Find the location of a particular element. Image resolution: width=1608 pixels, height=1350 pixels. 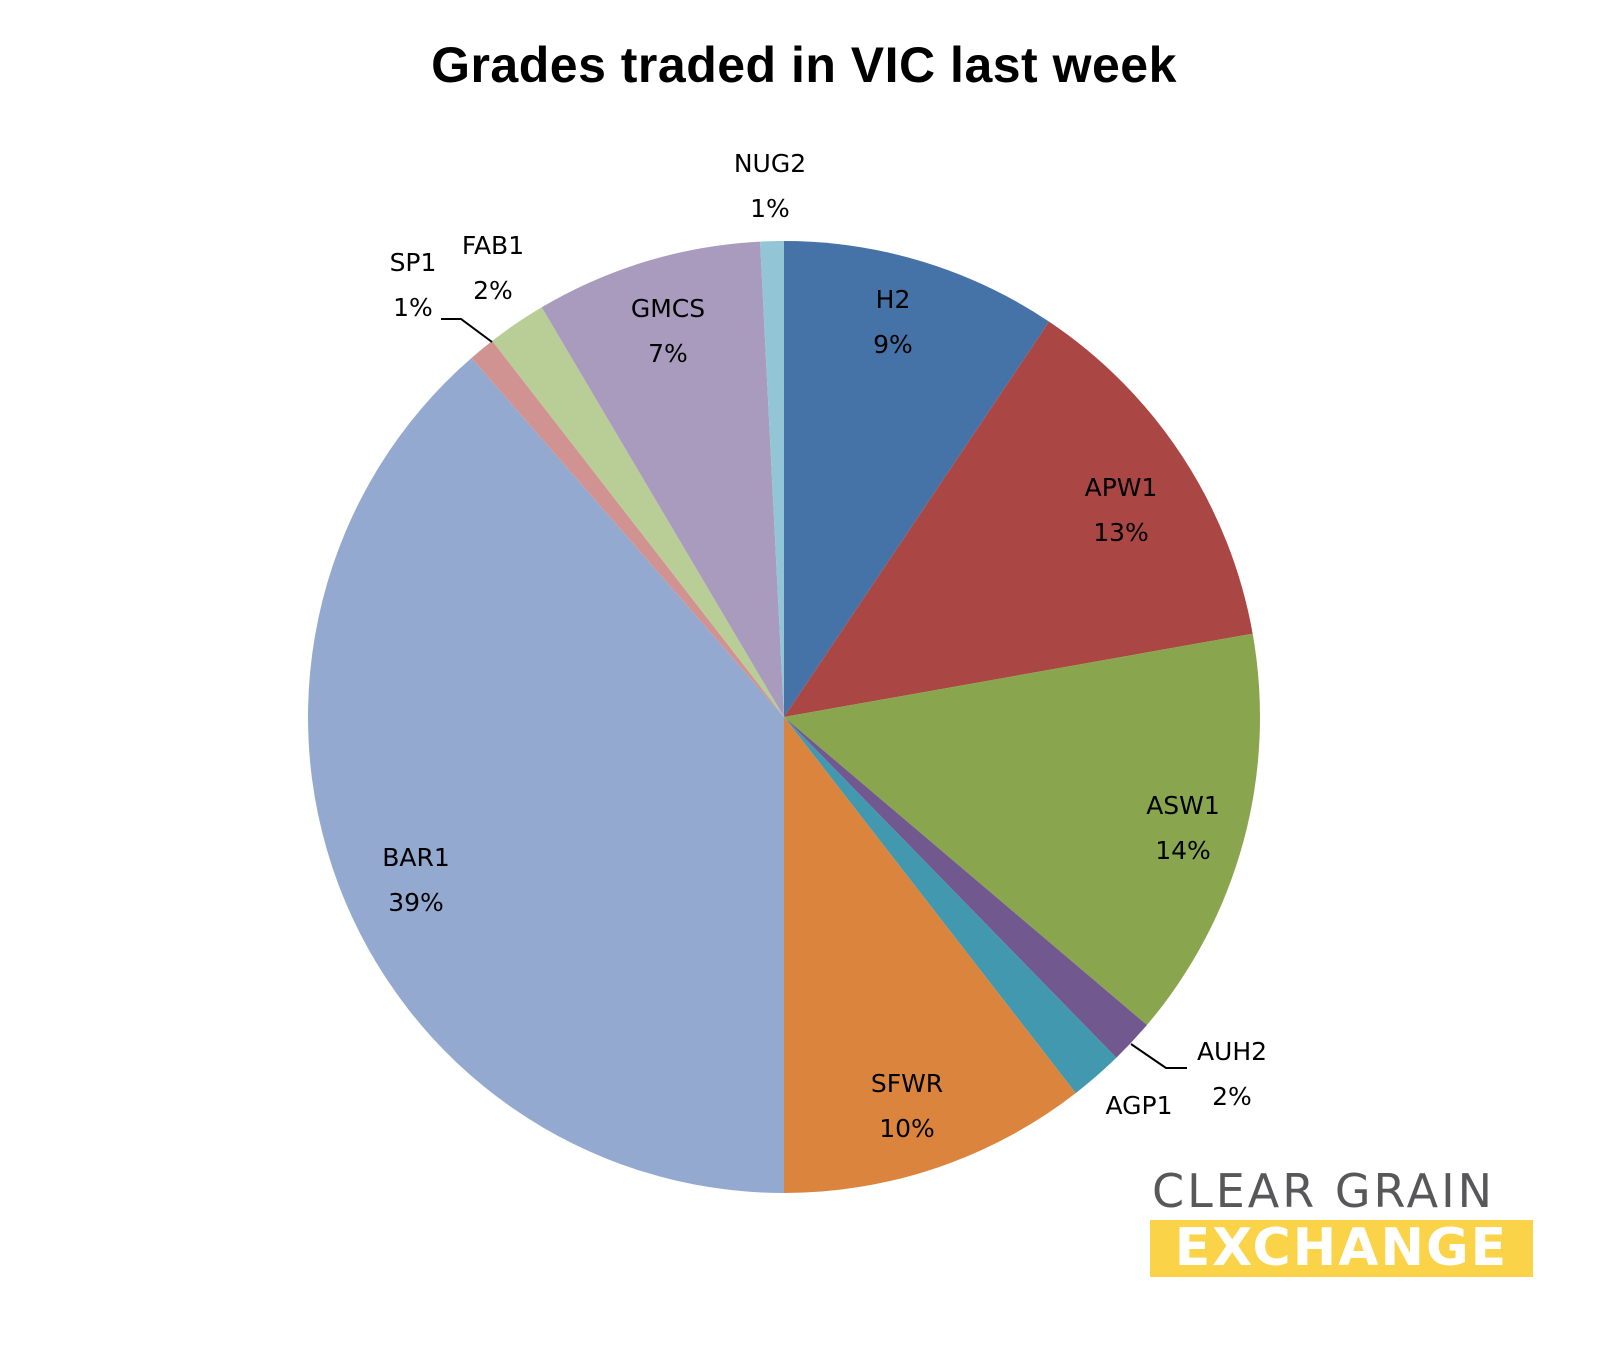

pie-slice-asw1 is located at coordinates (1022, 829).